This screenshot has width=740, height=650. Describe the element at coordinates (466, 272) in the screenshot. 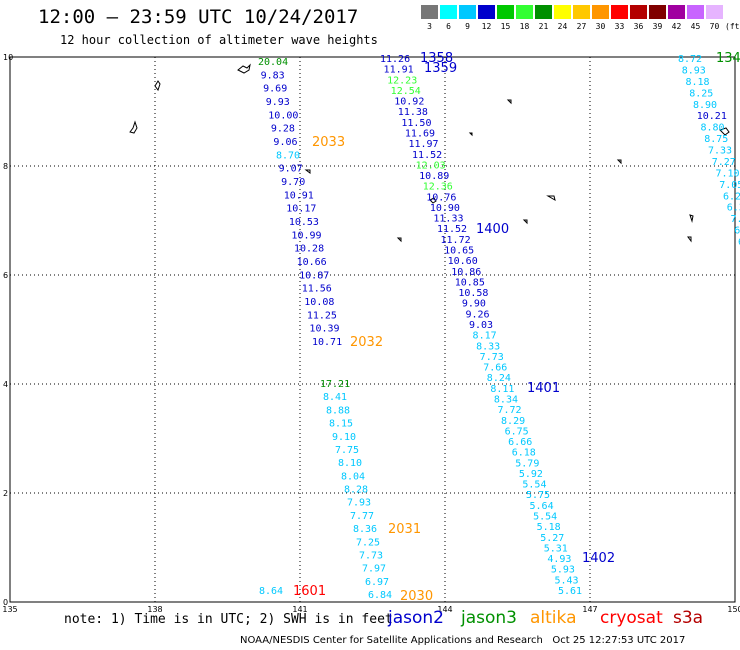

I see `swh-value: 10.86` at that location.